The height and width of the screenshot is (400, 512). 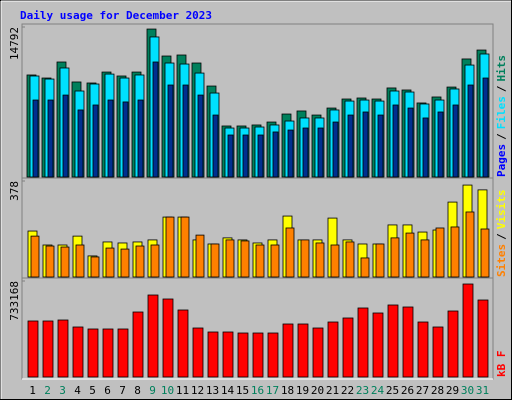 What do you see at coordinates (501, 260) in the screenshot?
I see `legend-entry: Sites` at bounding box center [501, 260].